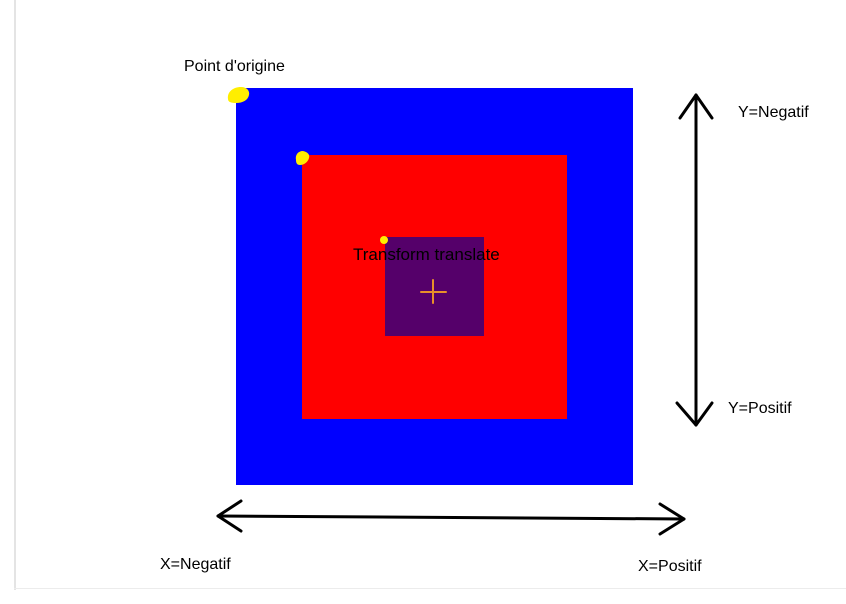 This screenshot has height=604, width=846. Describe the element at coordinates (426, 254) in the screenshot. I see `translate-label: Transform translate` at that location.